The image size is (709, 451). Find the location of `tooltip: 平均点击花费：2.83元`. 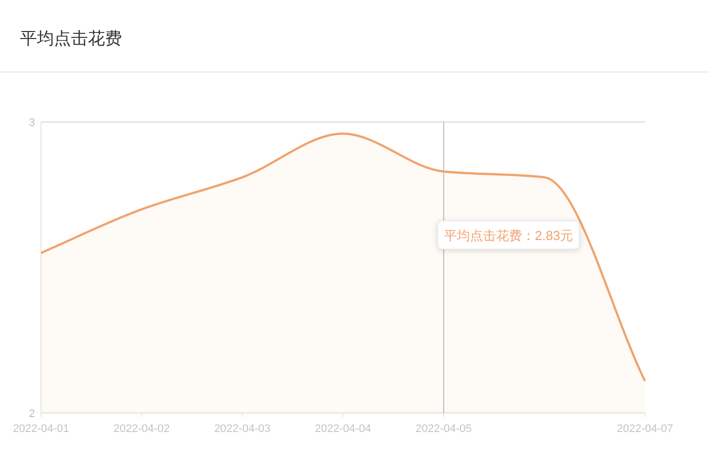

tooltip: 平均点击花费：2.83元 is located at coordinates (508, 235).